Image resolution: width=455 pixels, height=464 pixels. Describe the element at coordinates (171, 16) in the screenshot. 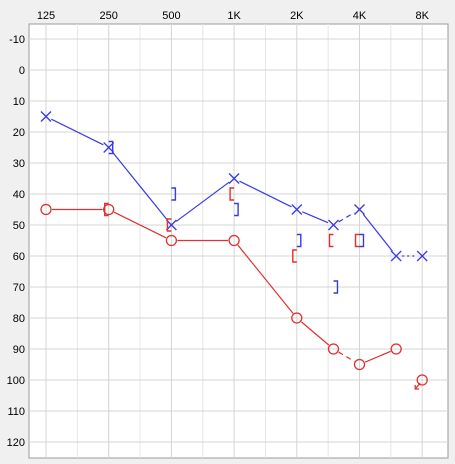

I see `x-tick-label: 500` at that location.